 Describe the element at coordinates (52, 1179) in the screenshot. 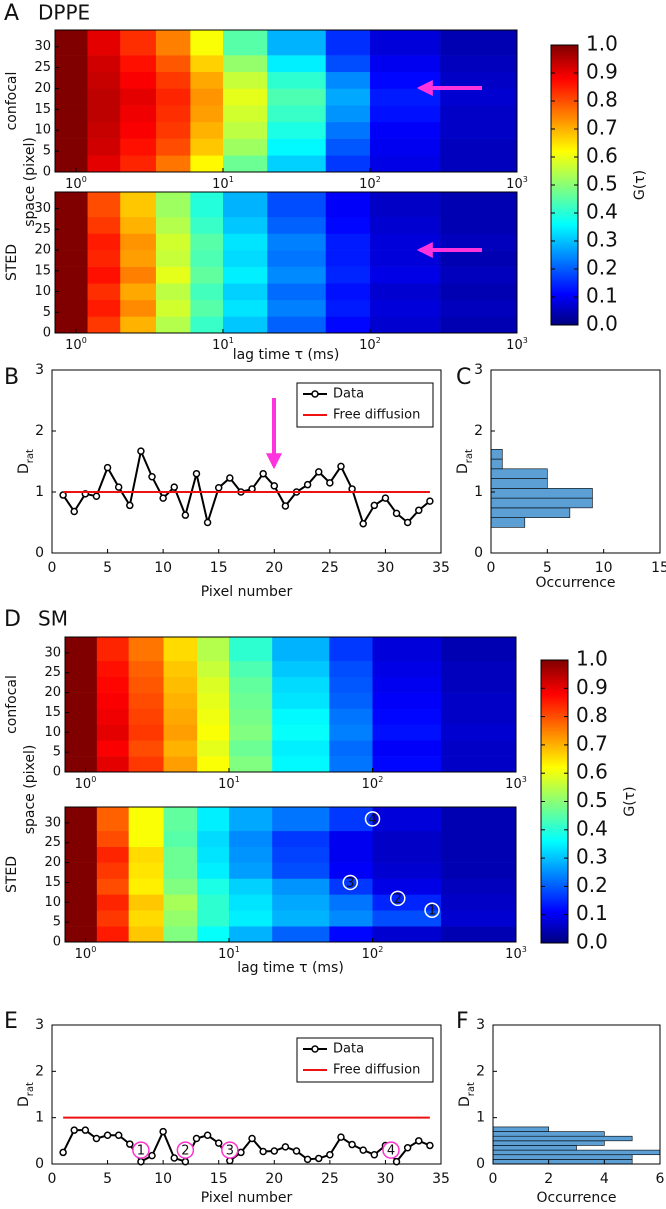

I see `x-tick-label: 0` at that location.